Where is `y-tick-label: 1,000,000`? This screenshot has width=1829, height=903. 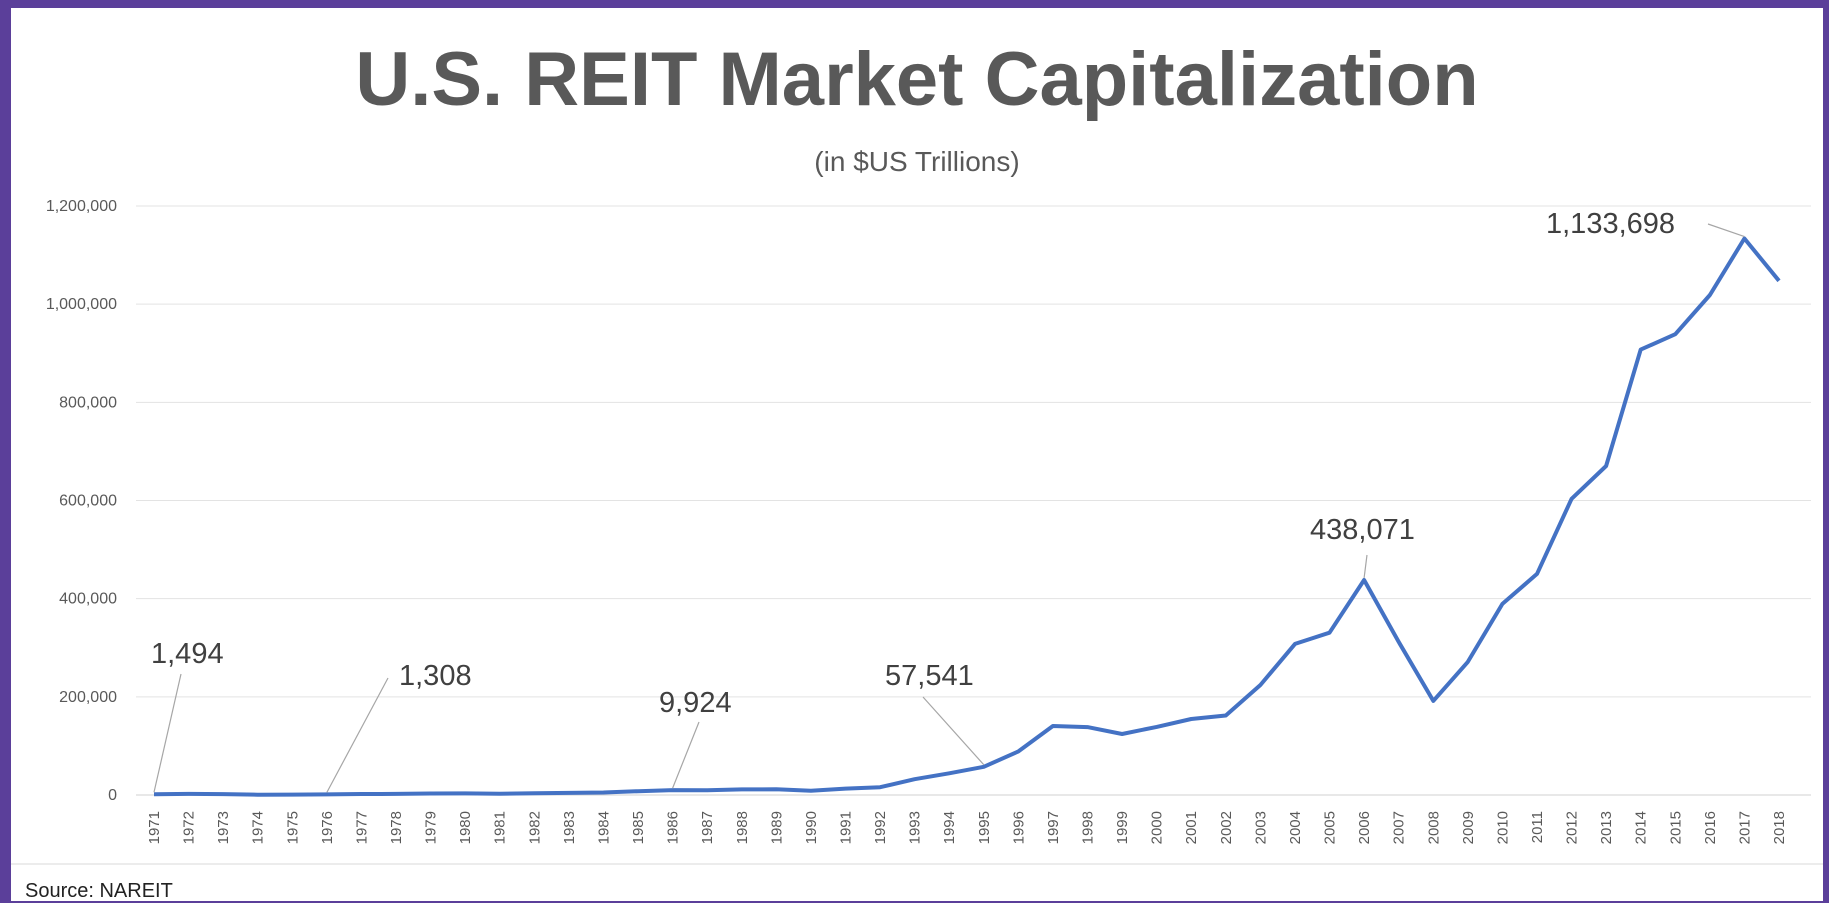 y-tick-label: 1,000,000 is located at coordinates (81, 304).